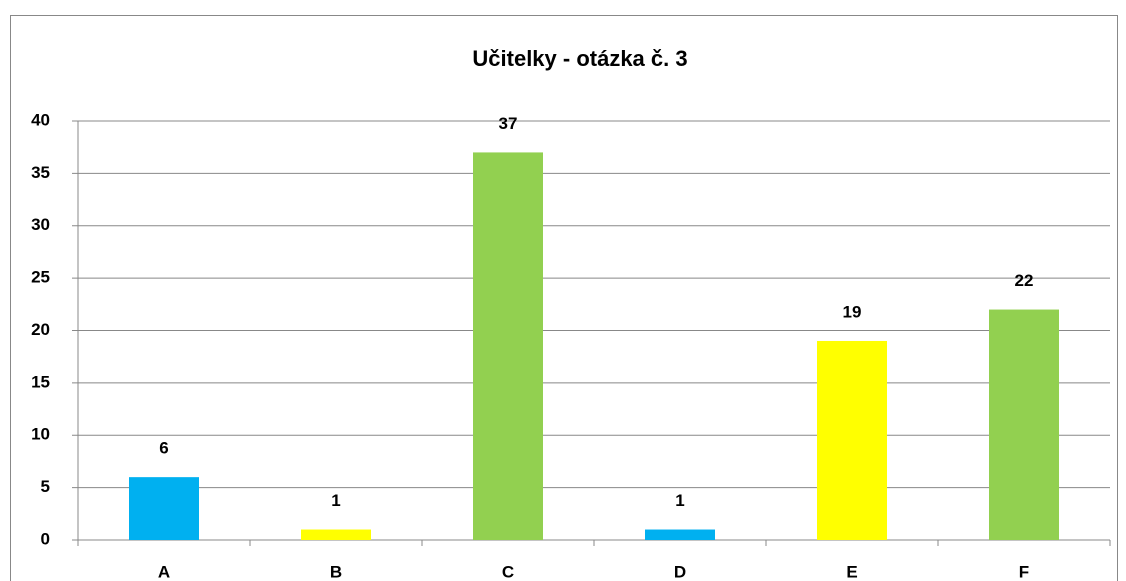 The width and height of the screenshot is (1126, 581). I want to click on y-tick-label: 35, so click(40, 172).